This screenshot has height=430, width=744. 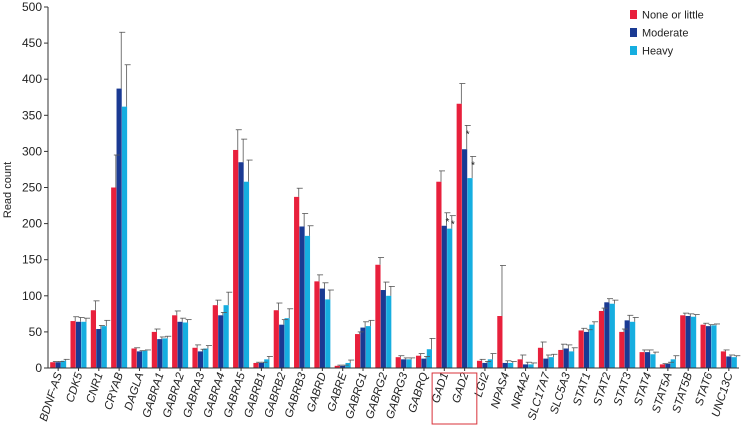 What do you see at coordinates (32, 79) in the screenshot?
I see `y-tick-label: 400` at bounding box center [32, 79].